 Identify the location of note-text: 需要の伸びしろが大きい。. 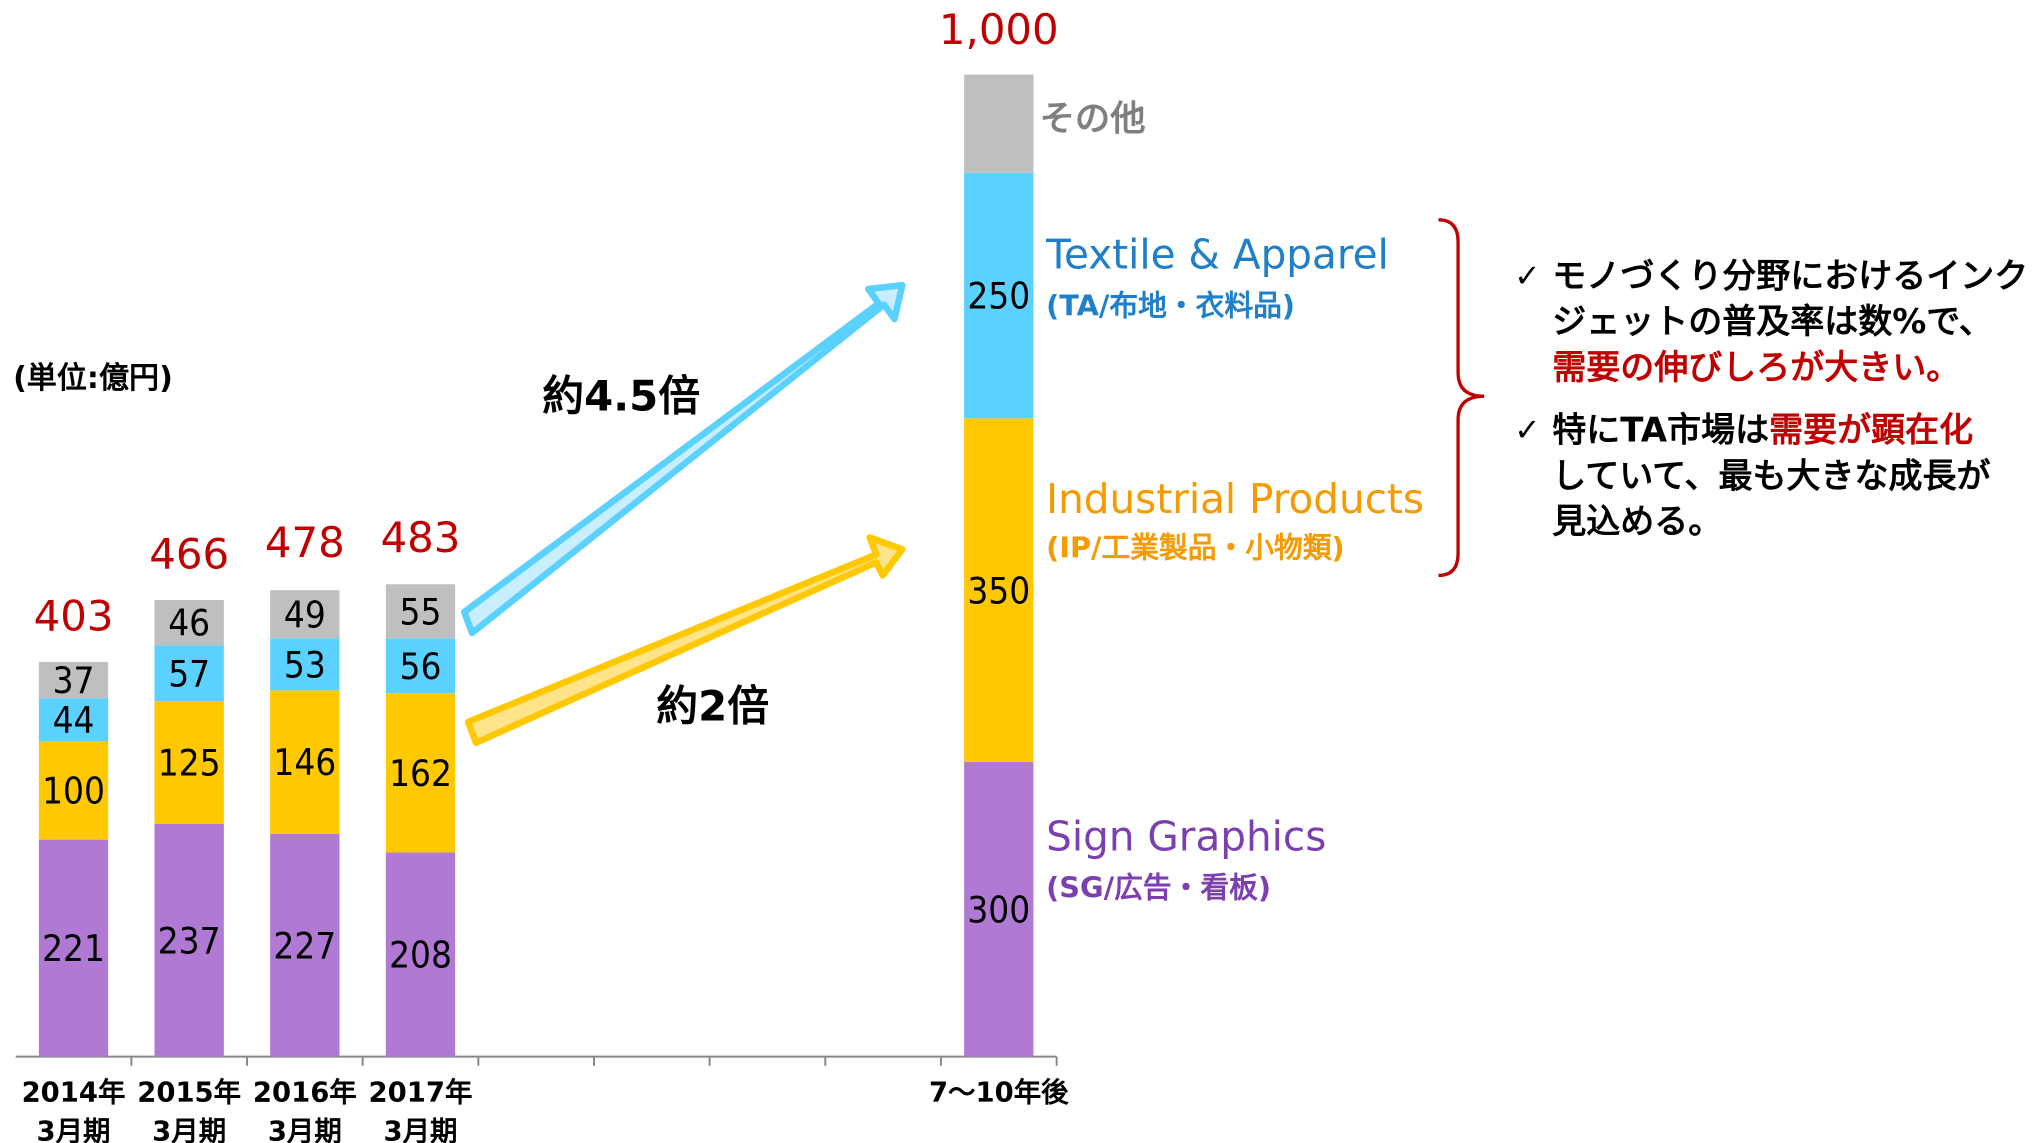
(1756, 367).